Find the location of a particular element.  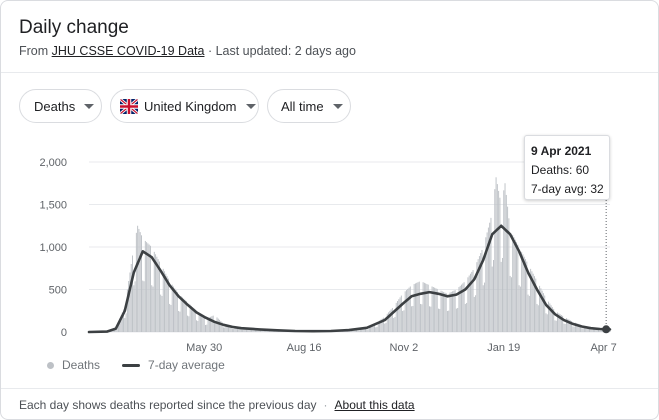

chart-legend: Deaths 7-day average is located at coordinates (136, 365).